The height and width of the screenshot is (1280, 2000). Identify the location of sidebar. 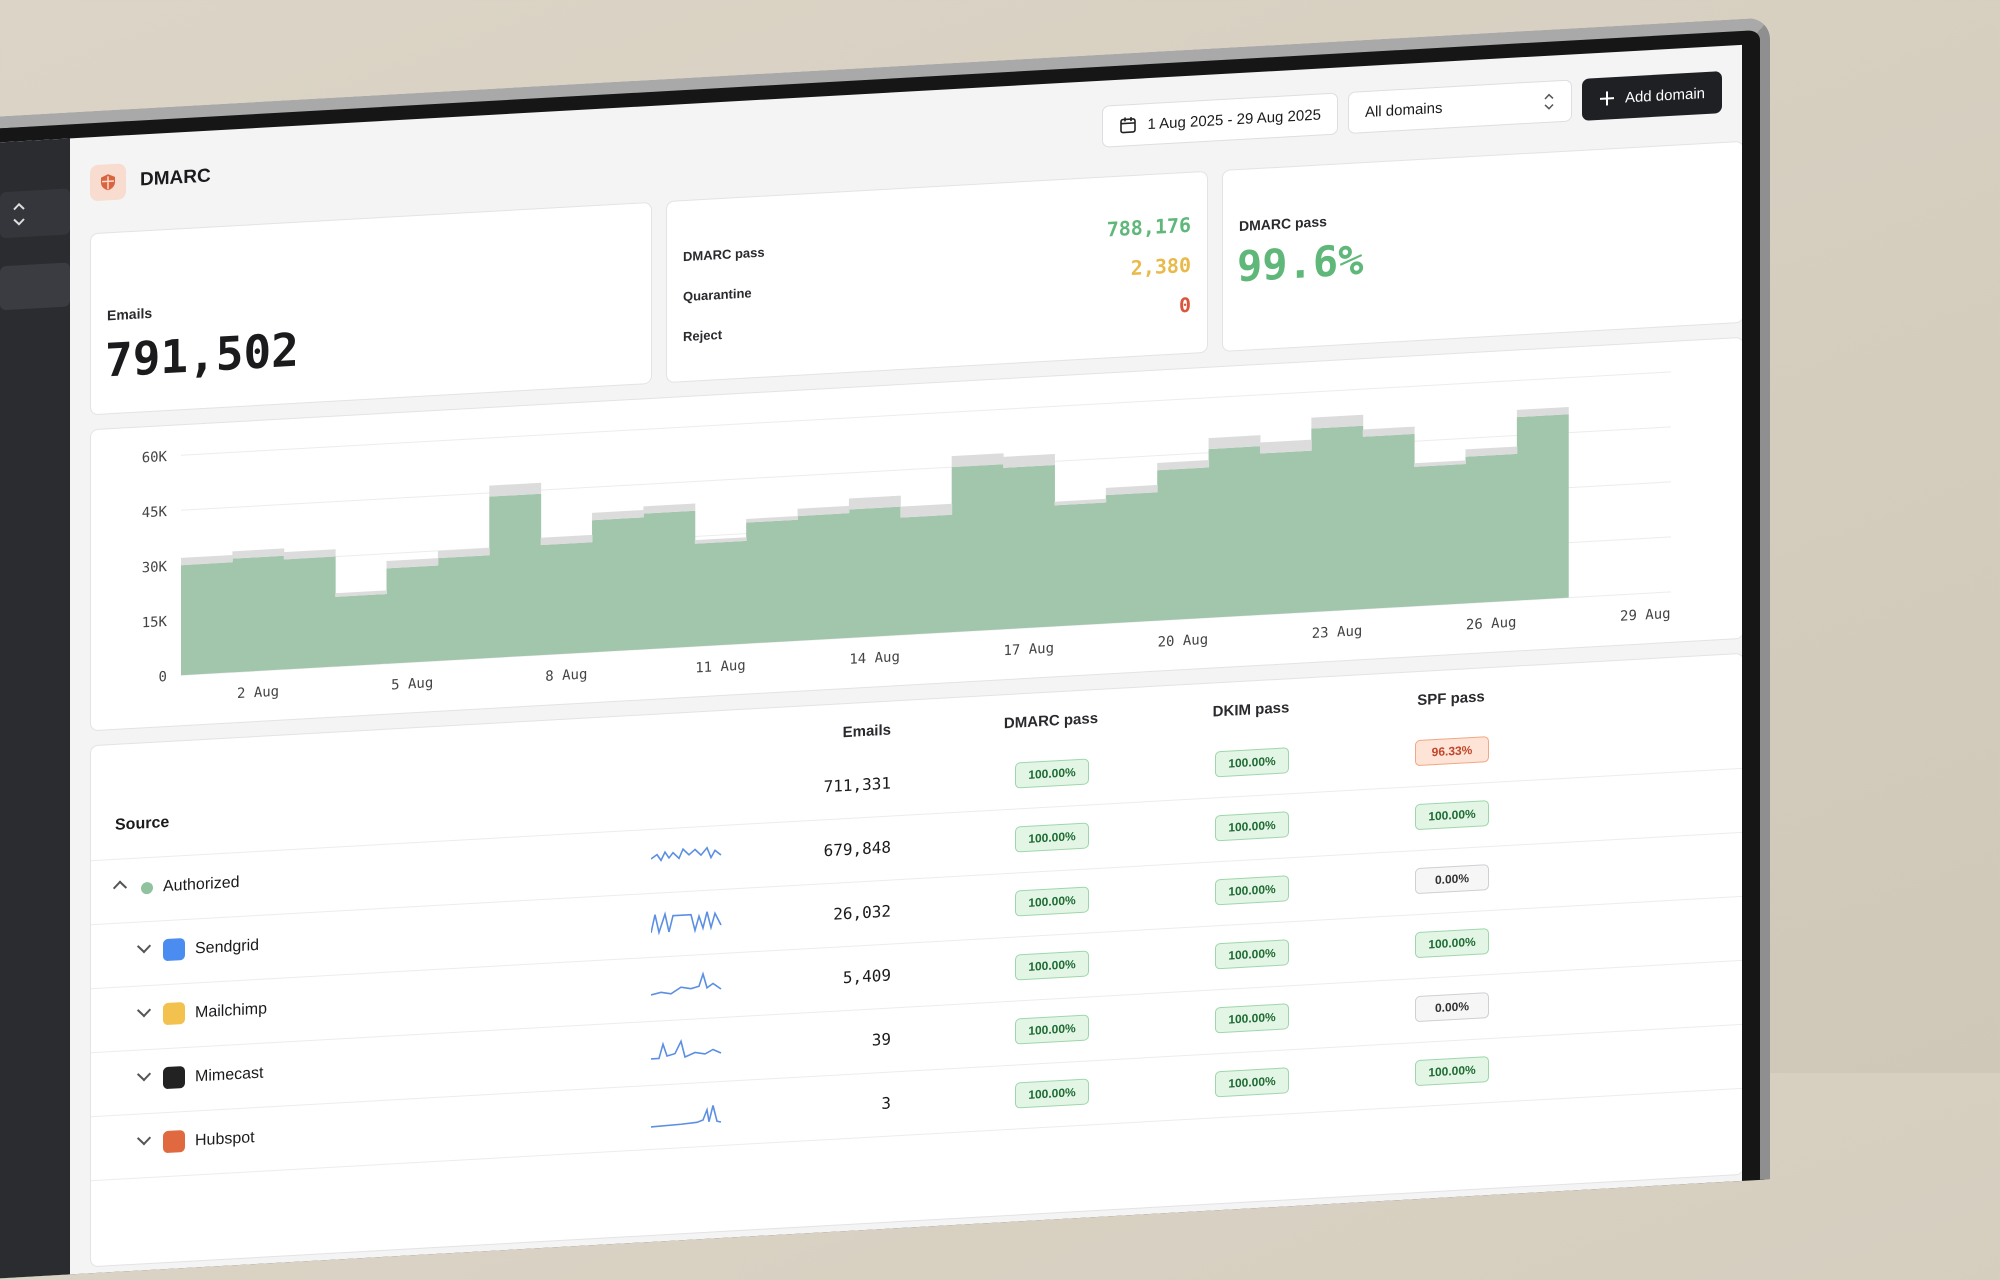
(35, 709).